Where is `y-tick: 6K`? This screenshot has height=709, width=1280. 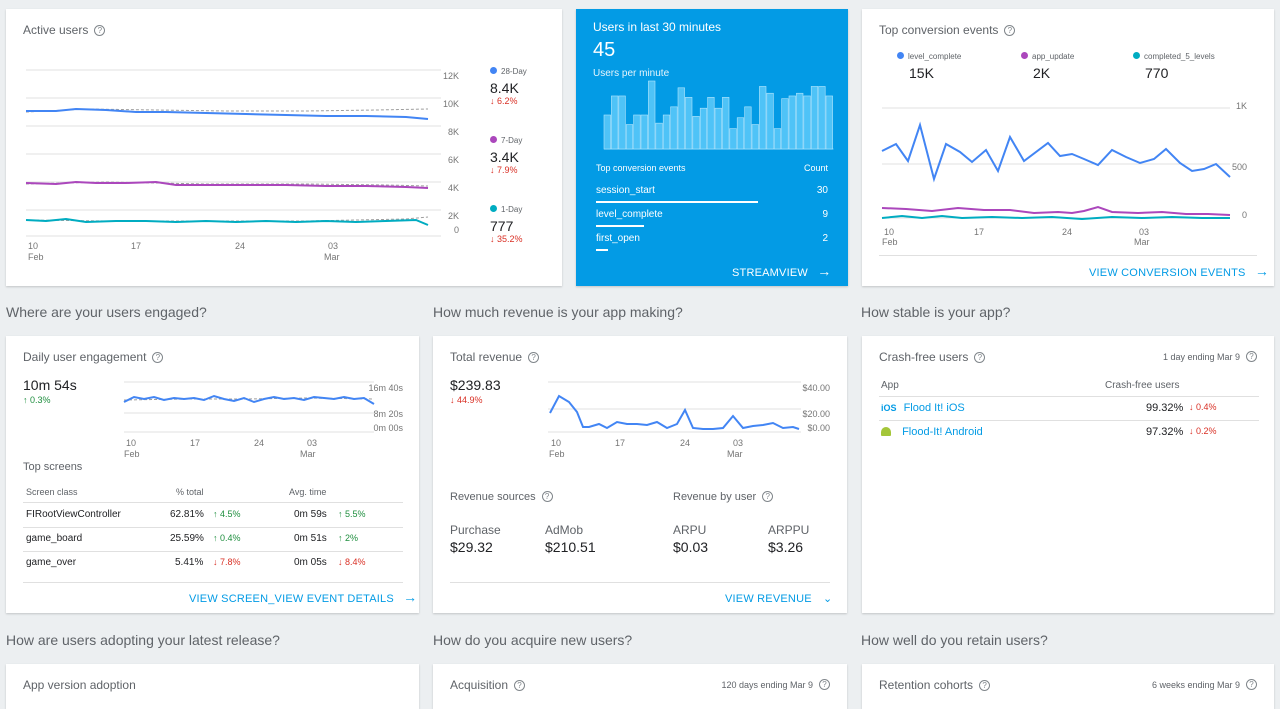
y-tick: 6K is located at coordinates (453, 160).